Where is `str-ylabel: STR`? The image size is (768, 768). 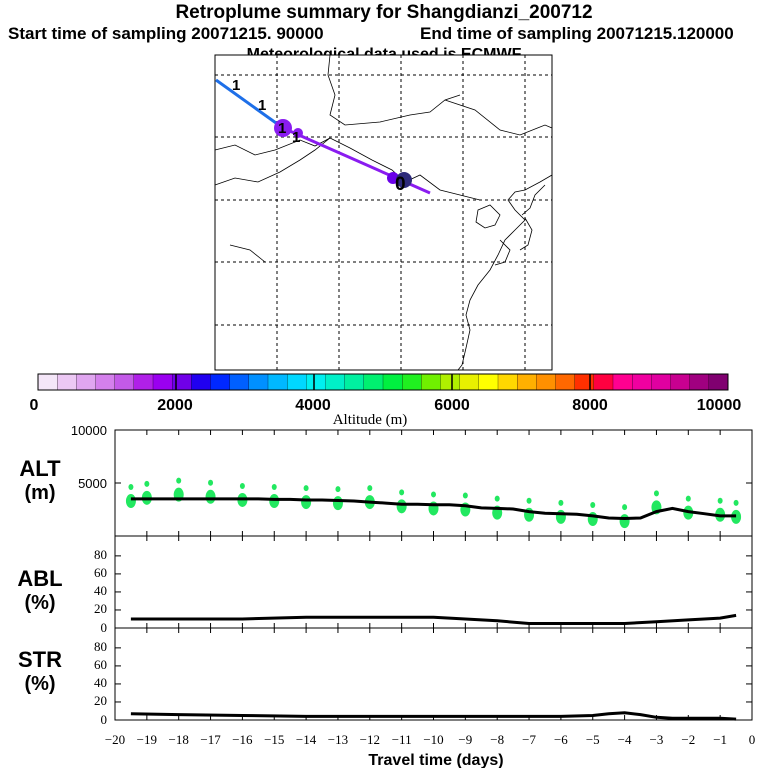 str-ylabel: STR is located at coordinates (40, 659).